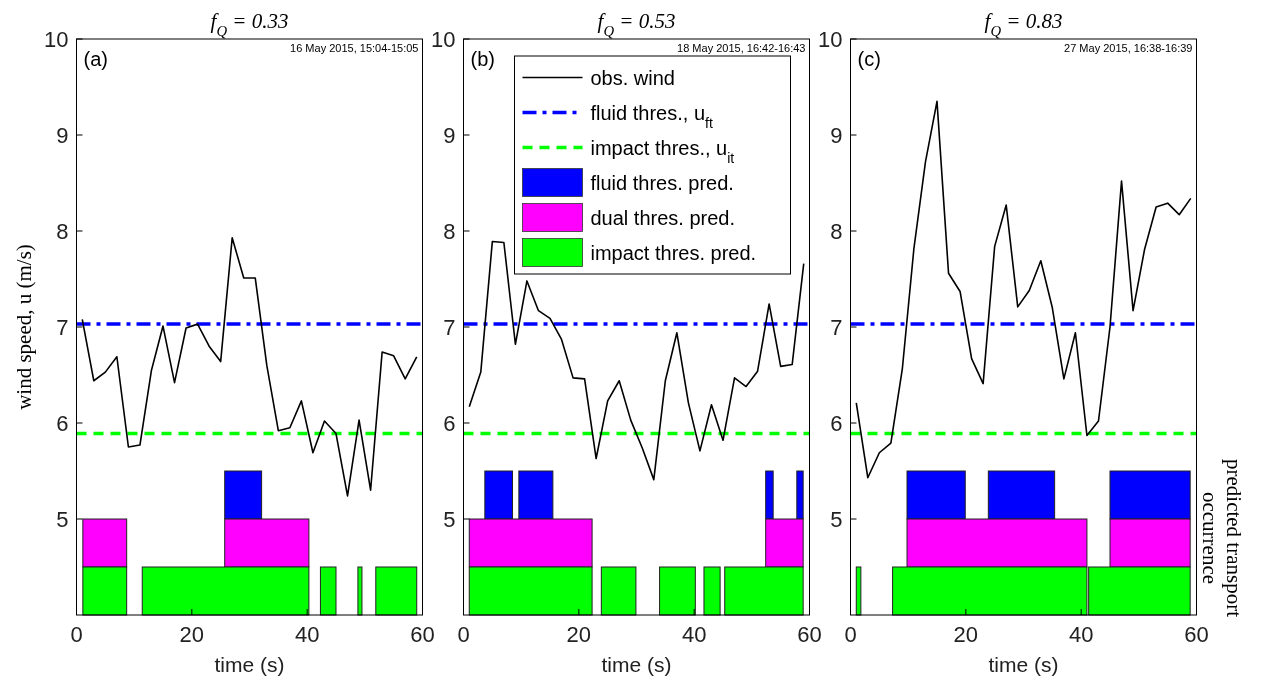  What do you see at coordinates (662, 182) in the screenshot?
I see `legend-label: fluid thres. pred.` at bounding box center [662, 182].